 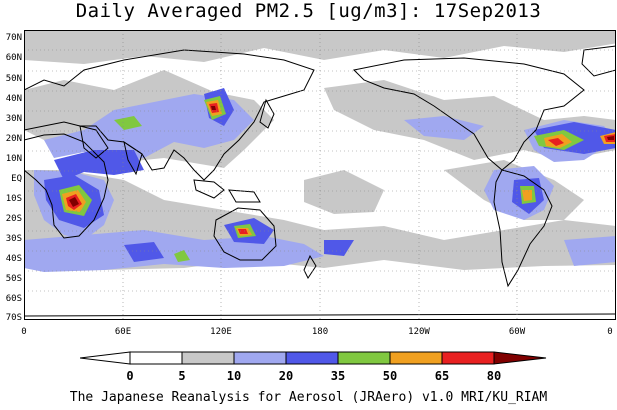 What do you see at coordinates (13, 139) in the screenshot?
I see `lat-label-20n: 20N` at bounding box center [13, 139].